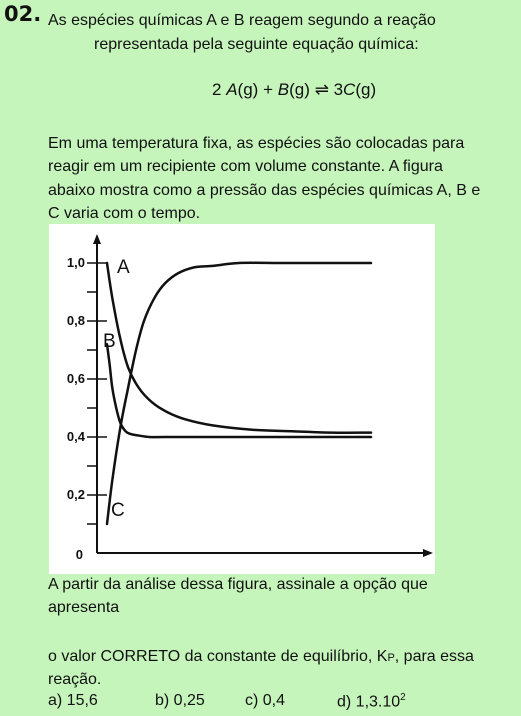 This screenshot has width=521, height=716. Describe the element at coordinates (76, 262) in the screenshot. I see `y-tick-label: 1,0` at that location.